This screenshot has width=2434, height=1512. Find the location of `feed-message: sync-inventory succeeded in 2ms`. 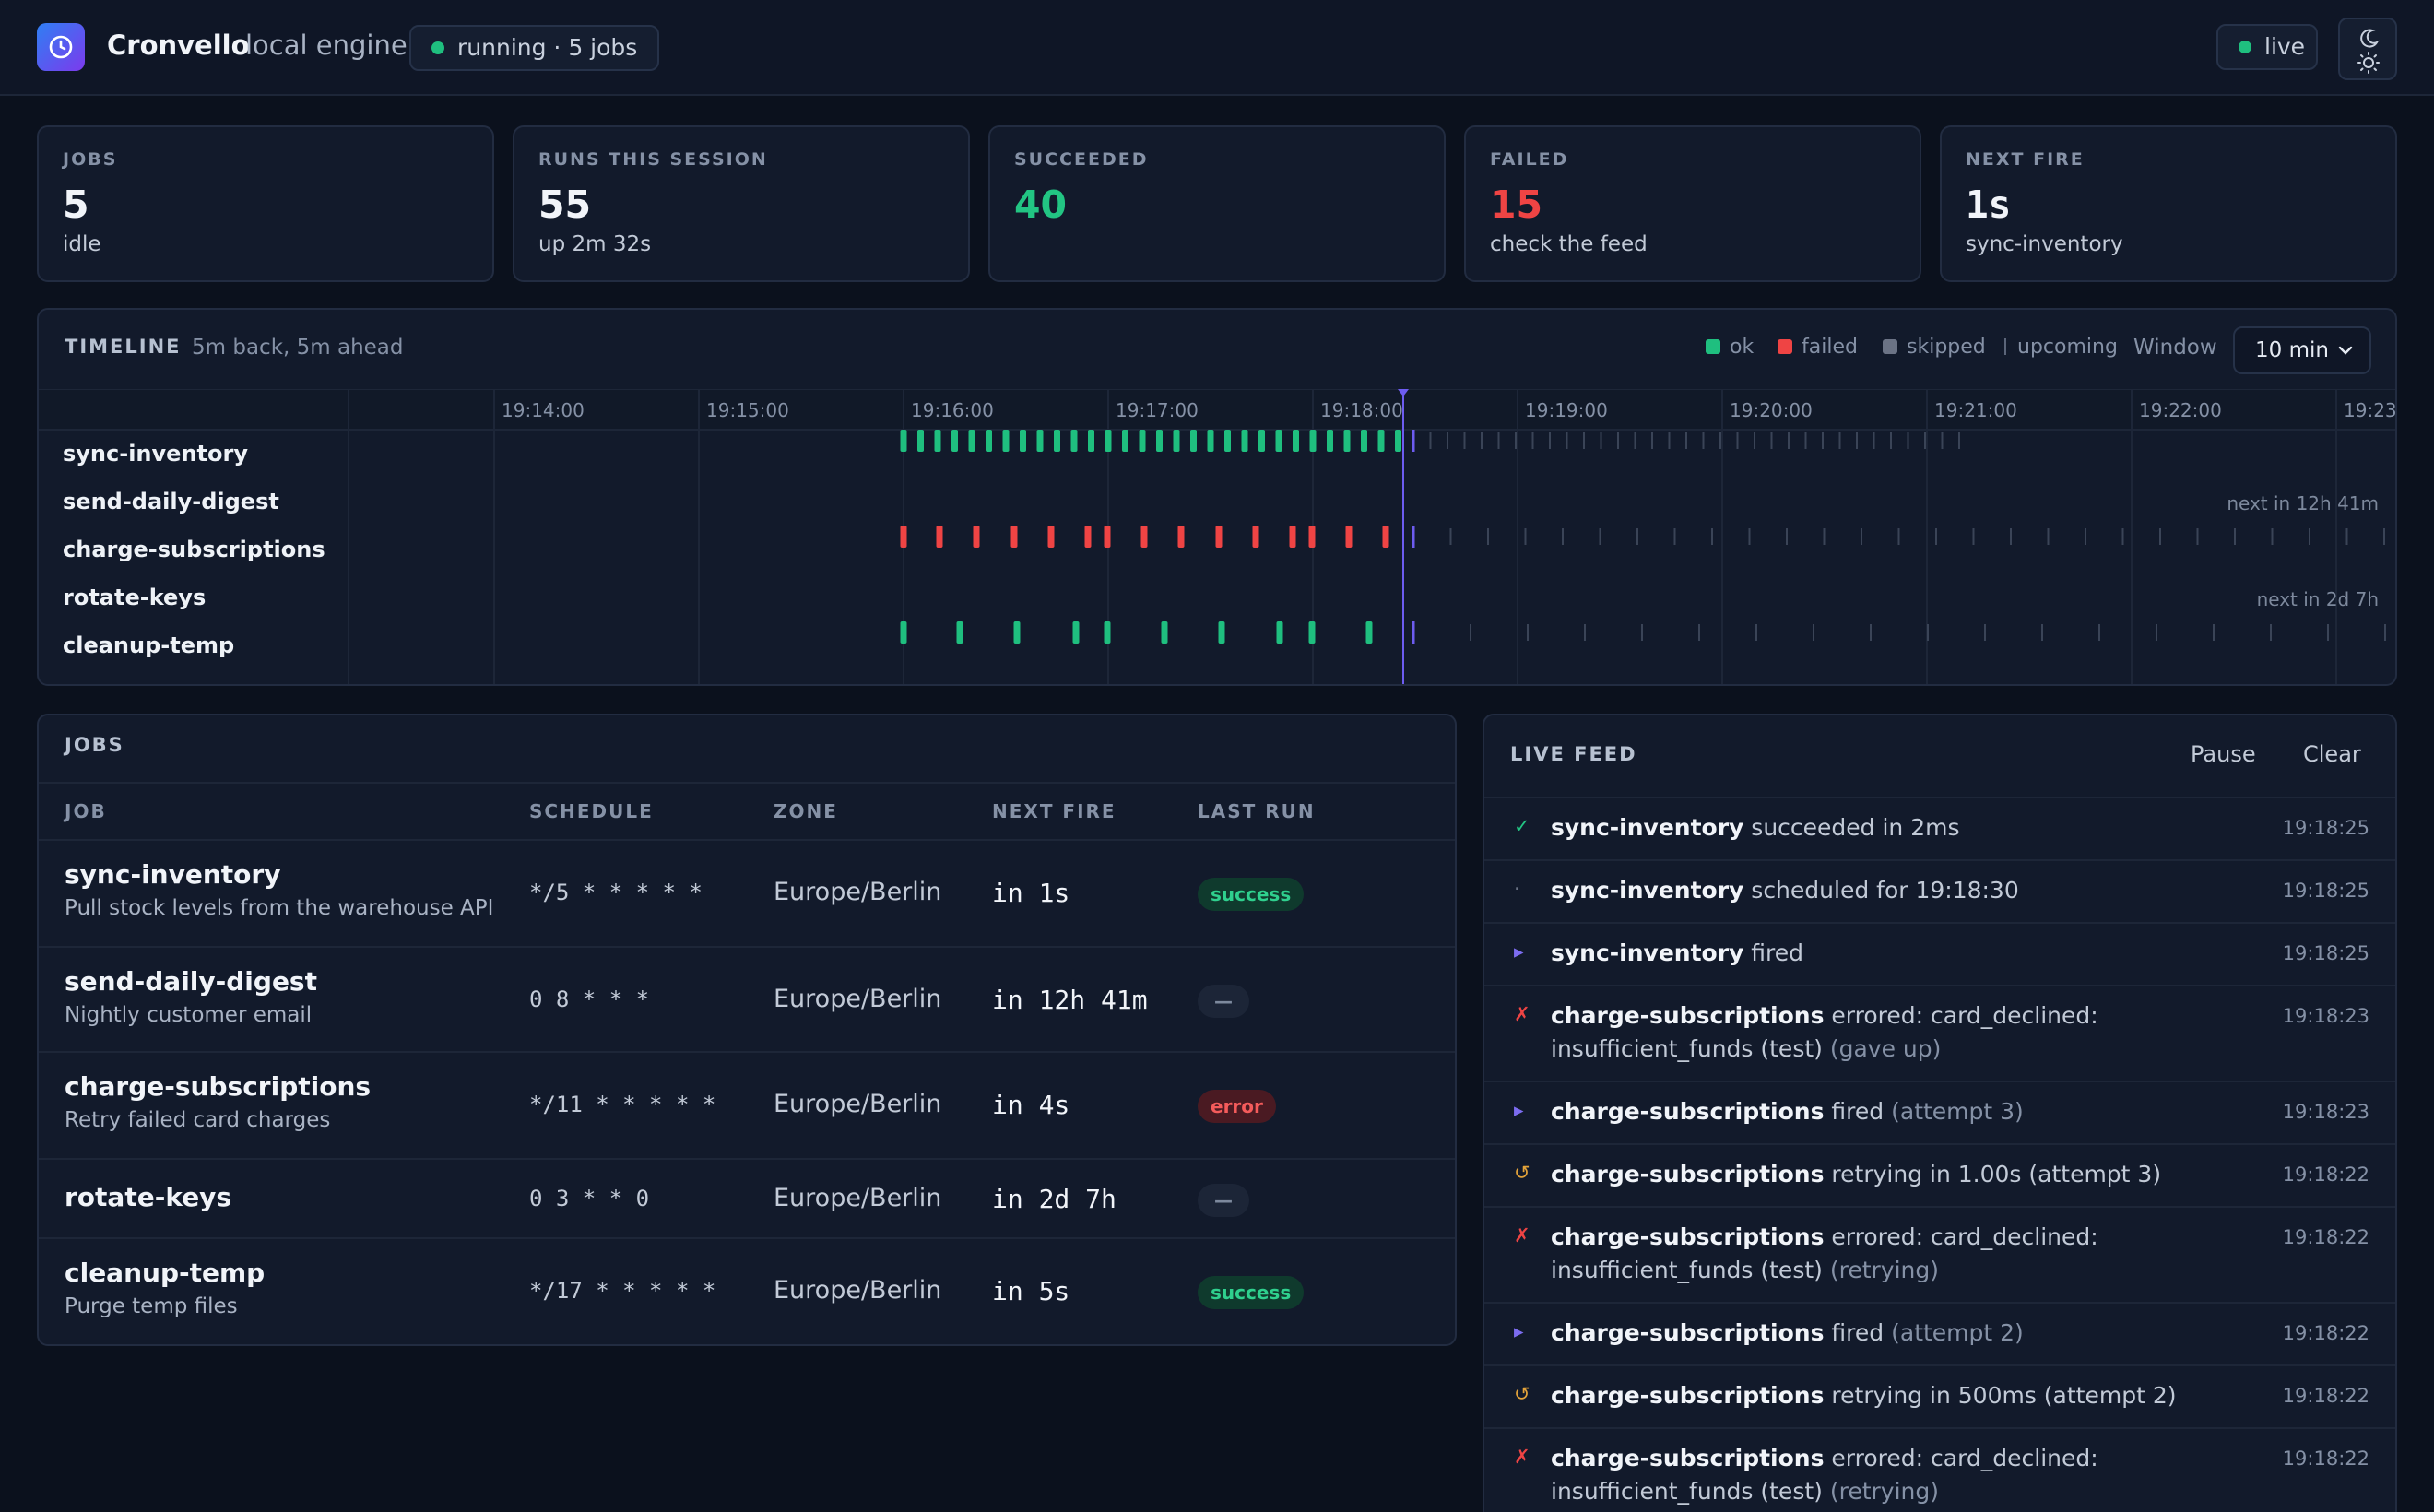

feed-message: sync-inventory succeeded in 2ms is located at coordinates (1901, 828).